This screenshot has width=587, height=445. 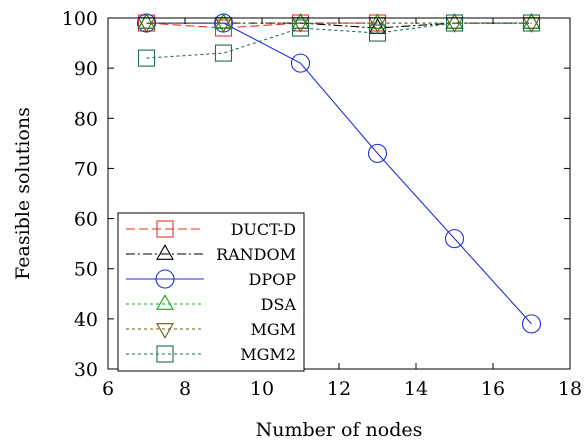 What do you see at coordinates (86, 320) in the screenshot?
I see `y-tick-label: 40` at bounding box center [86, 320].